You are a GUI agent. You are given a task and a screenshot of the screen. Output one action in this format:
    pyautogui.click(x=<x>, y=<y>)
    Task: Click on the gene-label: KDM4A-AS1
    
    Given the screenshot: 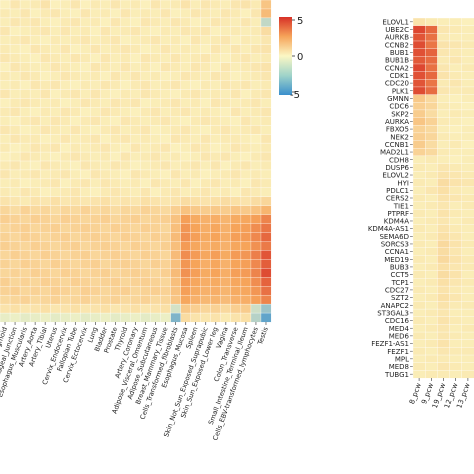 What is the action you would take?
    pyautogui.click(x=388, y=229)
    